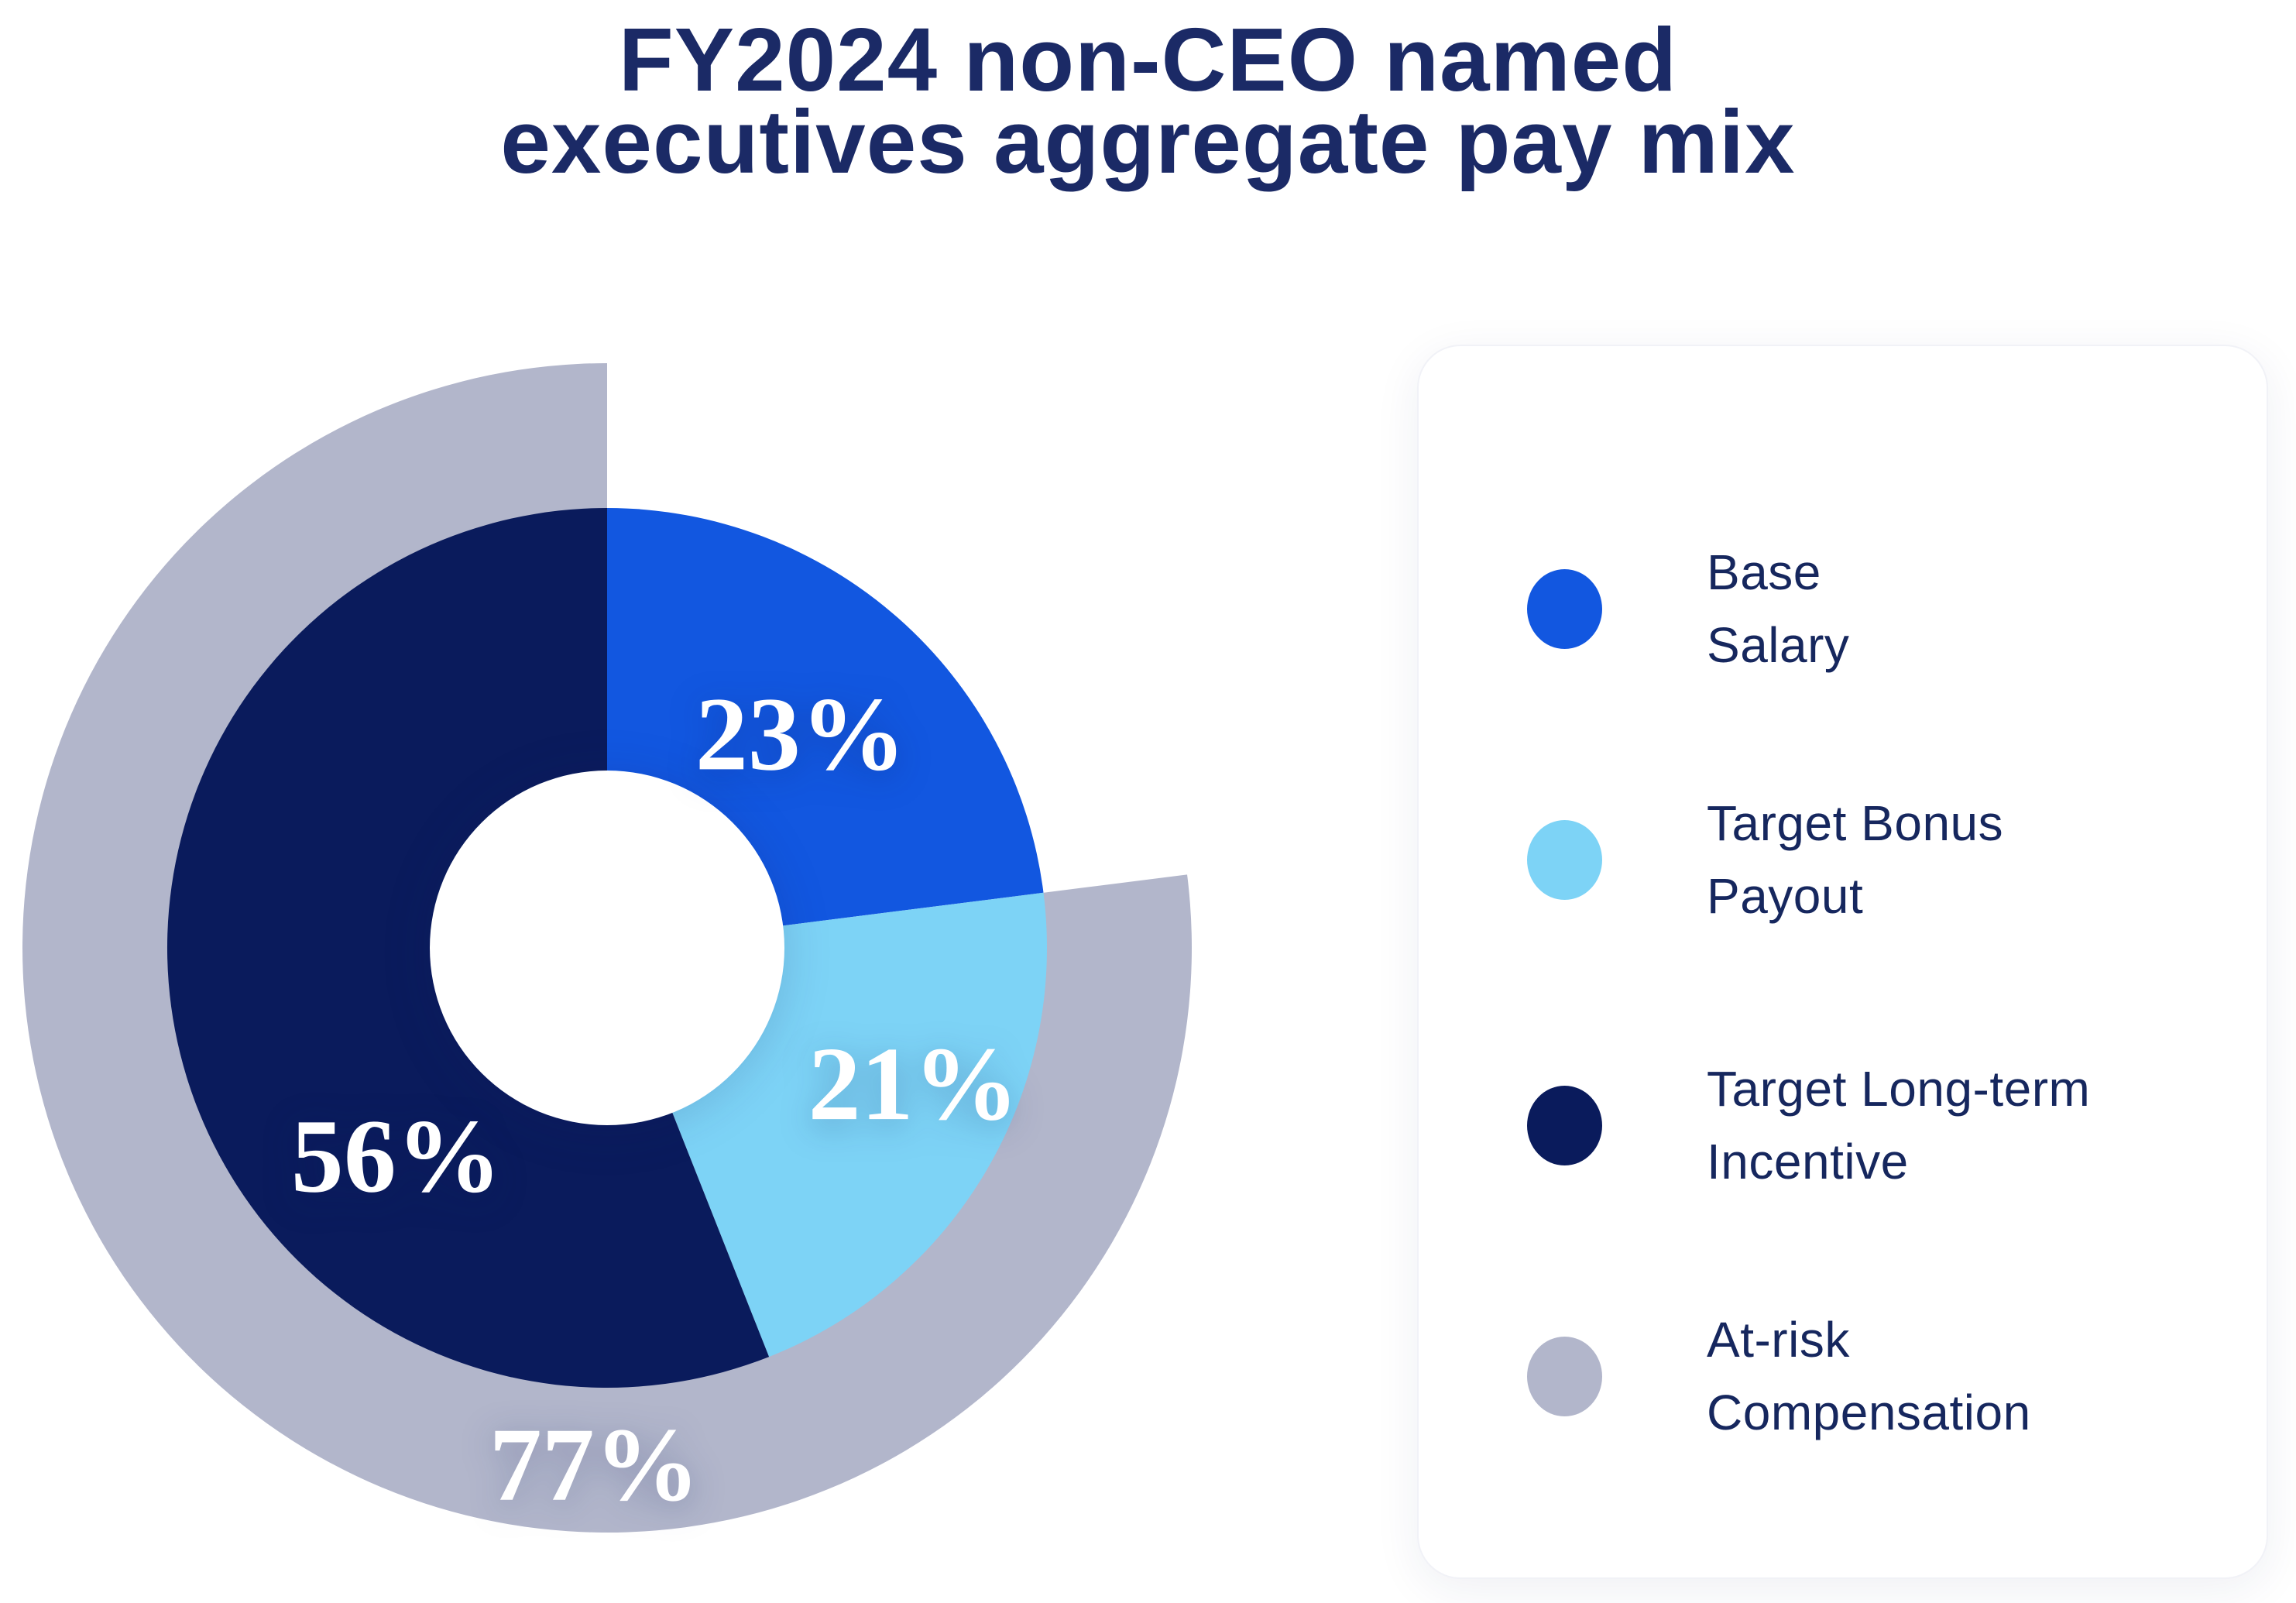 This screenshot has height=1603, width=2296. What do you see at coordinates (914, 1084) in the screenshot?
I see `data-label-target-bonus-payout: 21%` at bounding box center [914, 1084].